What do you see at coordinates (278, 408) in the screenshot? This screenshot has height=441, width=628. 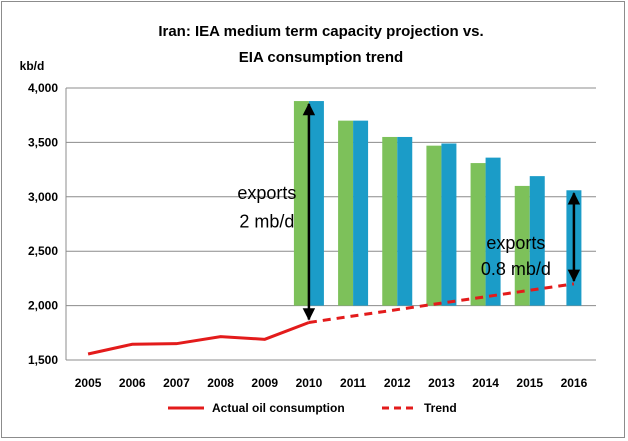 I see `legend-actual-consumption-label: Actual oil consumption` at bounding box center [278, 408].